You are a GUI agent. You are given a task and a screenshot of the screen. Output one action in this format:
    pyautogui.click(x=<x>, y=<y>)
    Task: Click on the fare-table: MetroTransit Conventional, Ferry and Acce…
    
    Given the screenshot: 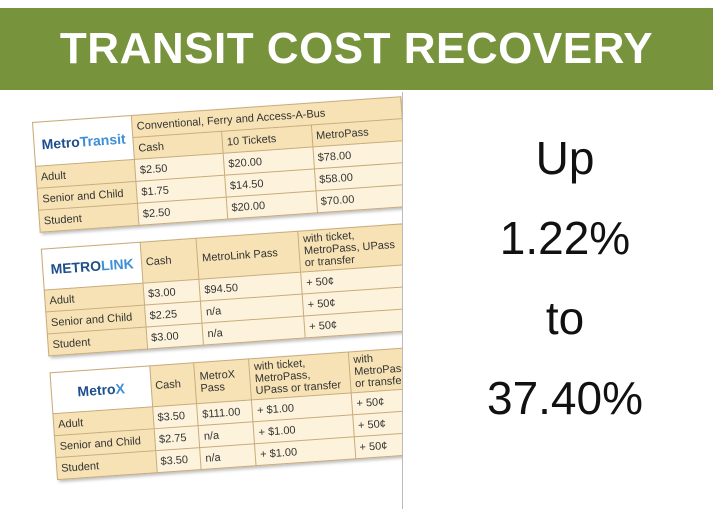 What is the action you would take?
    pyautogui.click(x=217, y=164)
    